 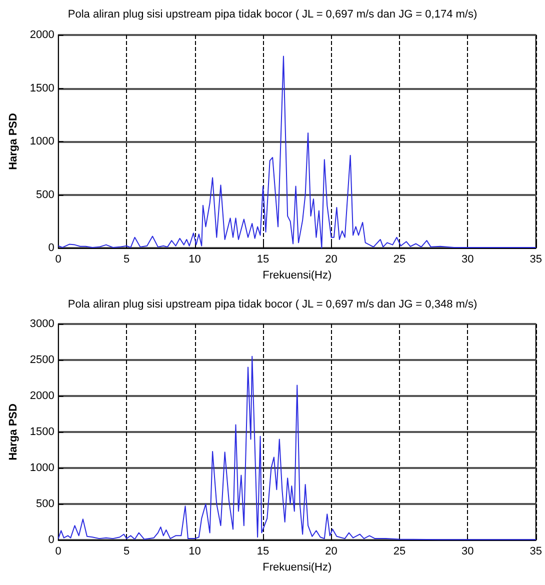 What do you see at coordinates (42, 360) in the screenshot?
I see `y-tick-label: 2500` at bounding box center [42, 360].